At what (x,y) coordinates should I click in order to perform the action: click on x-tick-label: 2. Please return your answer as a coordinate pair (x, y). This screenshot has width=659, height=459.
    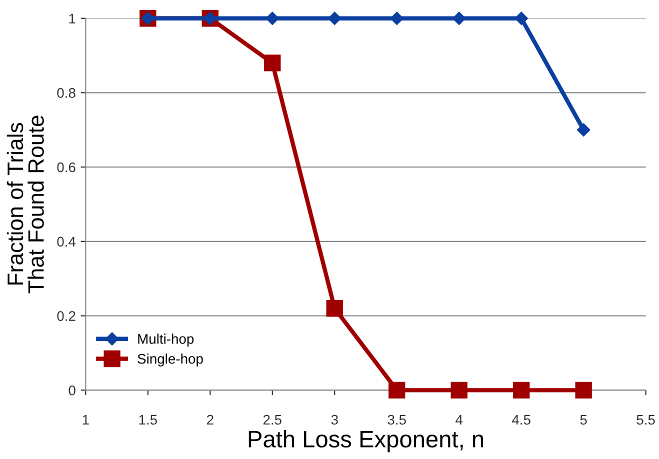
    Looking at the image, I should click on (210, 419).